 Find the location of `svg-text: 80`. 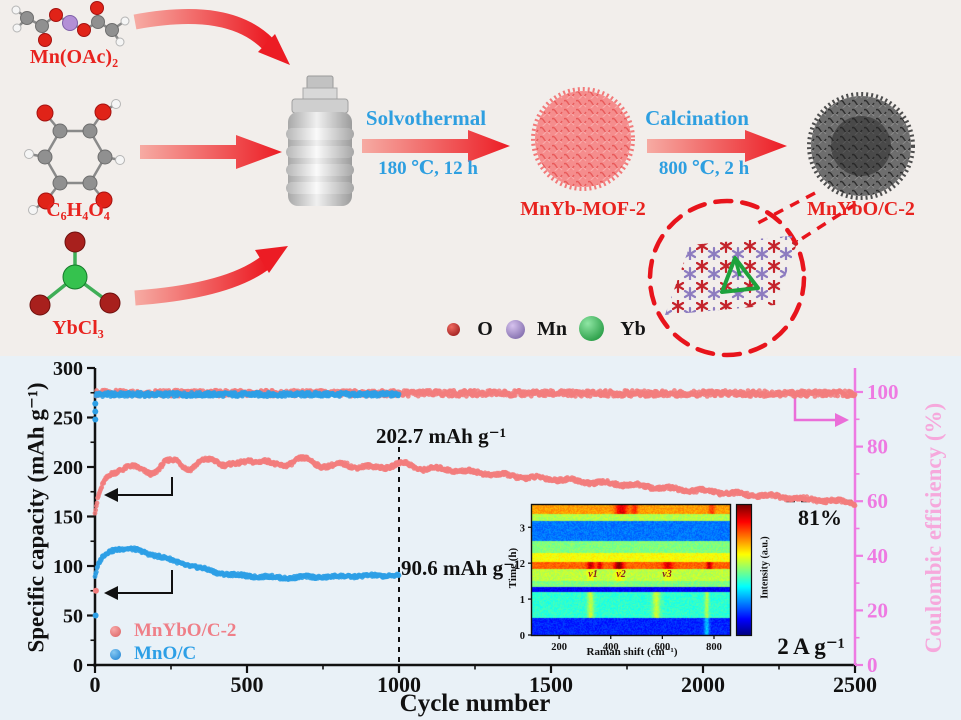

svg-text: 80 is located at coordinates (877, 447).